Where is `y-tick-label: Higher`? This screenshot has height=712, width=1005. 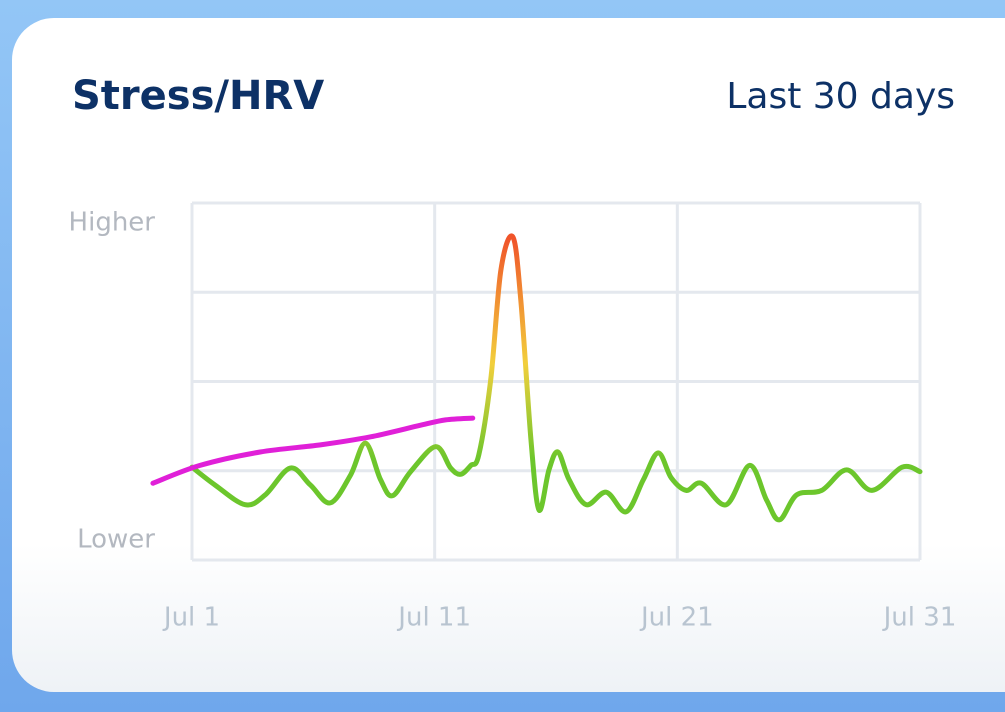 y-tick-label: Higher is located at coordinates (112, 223).